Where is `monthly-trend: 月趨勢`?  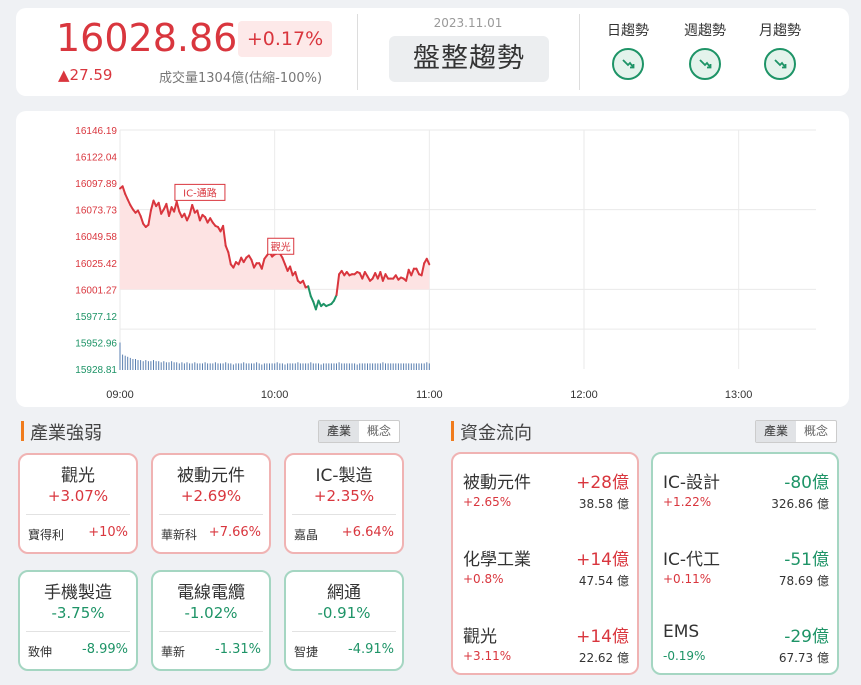 monthly-trend: 月趨勢 is located at coordinates (780, 50).